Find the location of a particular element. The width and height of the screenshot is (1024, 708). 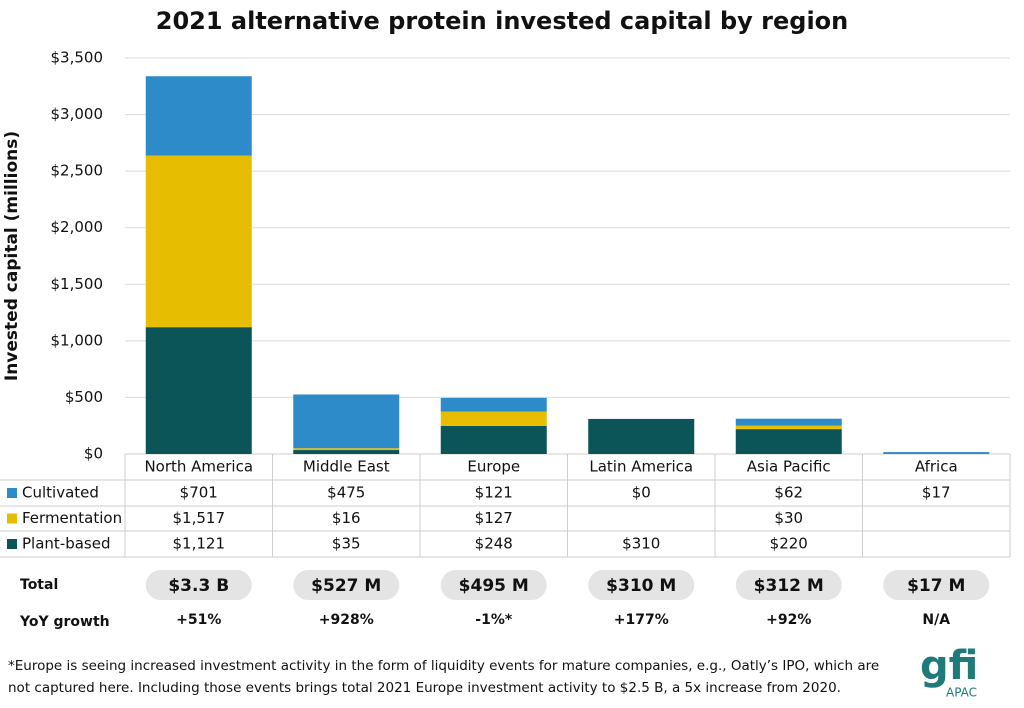

growth-value: N/A is located at coordinates (936, 620).